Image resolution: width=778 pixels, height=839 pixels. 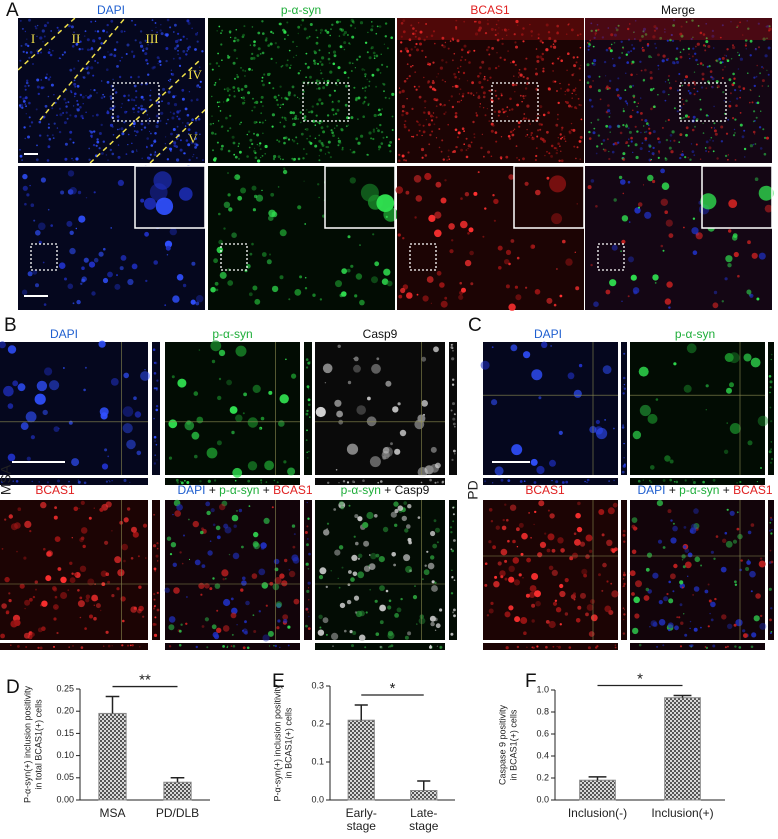 I want to click on error-bar, so click(x=682, y=696).